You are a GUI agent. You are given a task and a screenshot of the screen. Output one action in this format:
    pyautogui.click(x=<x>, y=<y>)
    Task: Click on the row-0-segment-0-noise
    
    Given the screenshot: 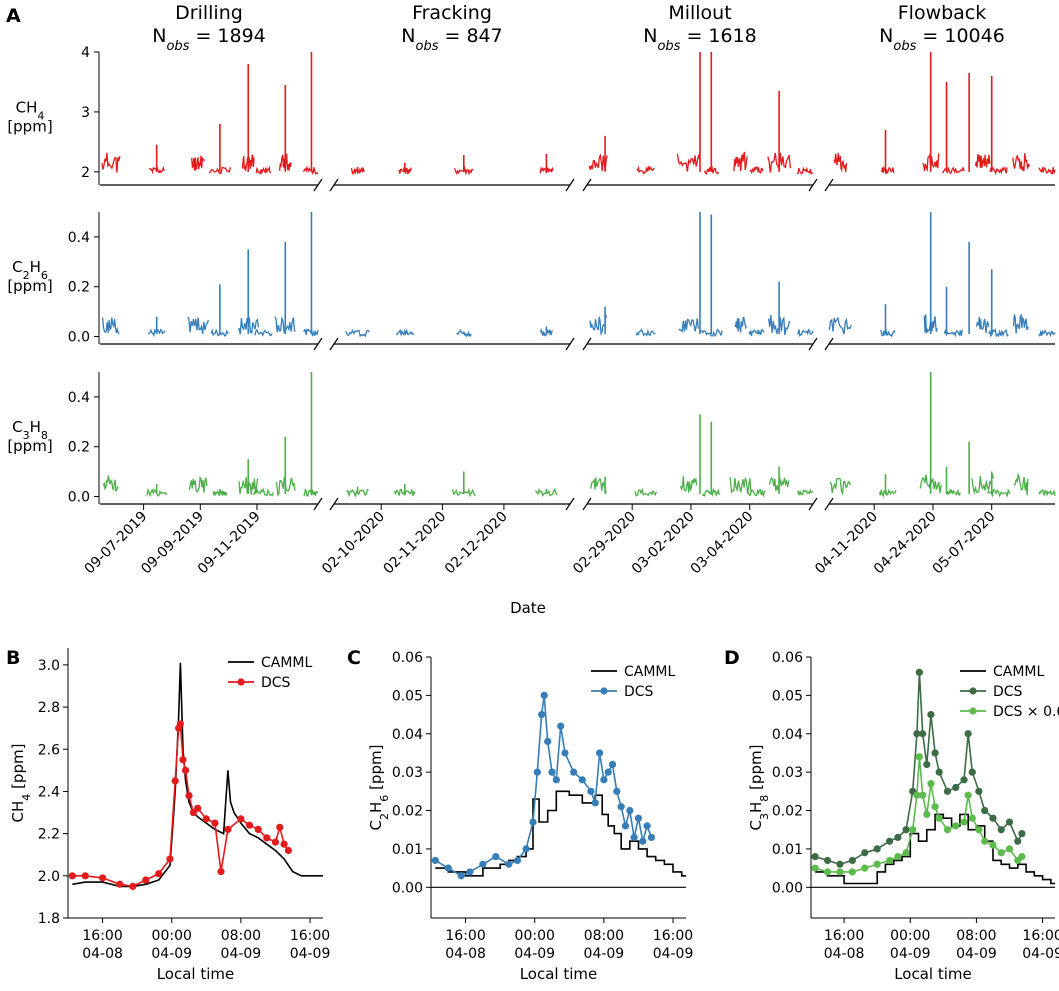 What is the action you would take?
    pyautogui.click(x=198, y=163)
    